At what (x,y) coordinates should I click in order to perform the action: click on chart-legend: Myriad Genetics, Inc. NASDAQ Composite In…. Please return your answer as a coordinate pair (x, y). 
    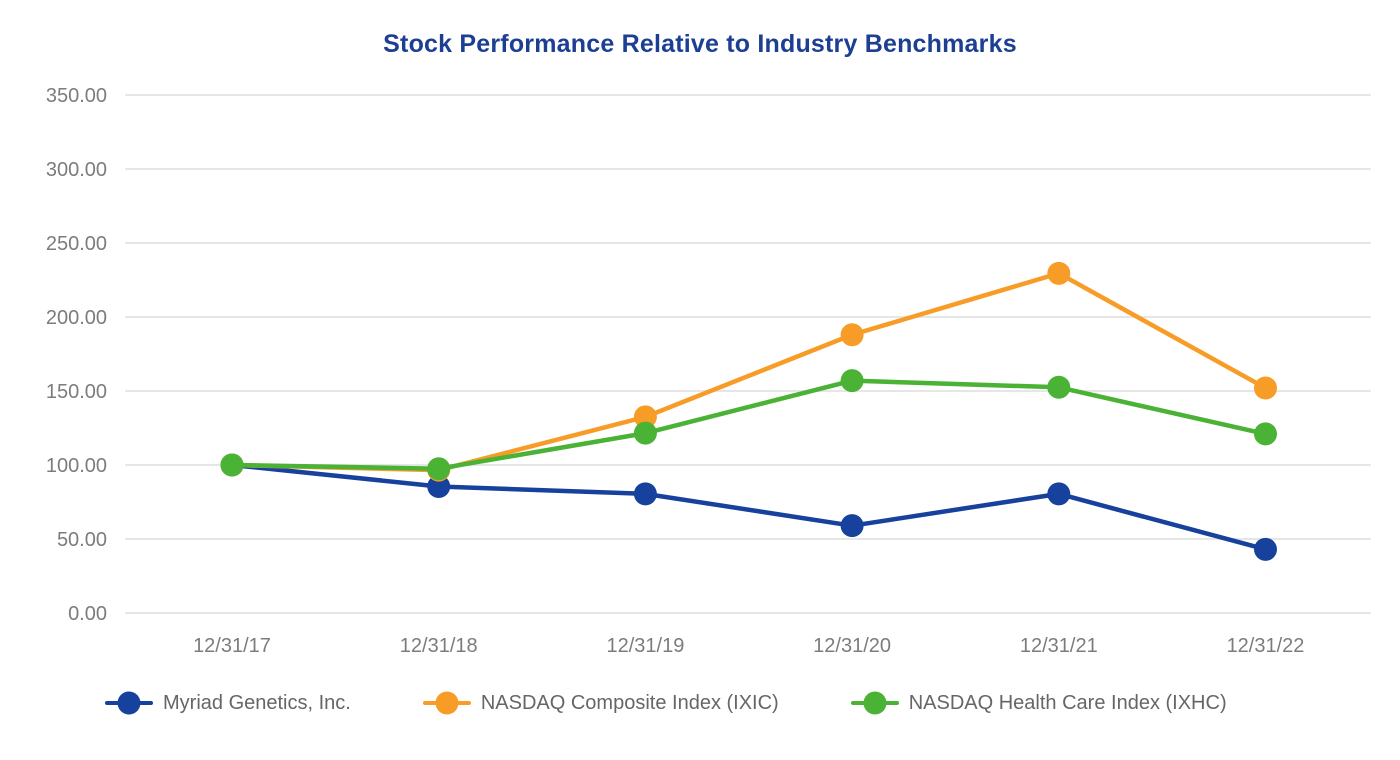
    Looking at the image, I should click on (666, 703).